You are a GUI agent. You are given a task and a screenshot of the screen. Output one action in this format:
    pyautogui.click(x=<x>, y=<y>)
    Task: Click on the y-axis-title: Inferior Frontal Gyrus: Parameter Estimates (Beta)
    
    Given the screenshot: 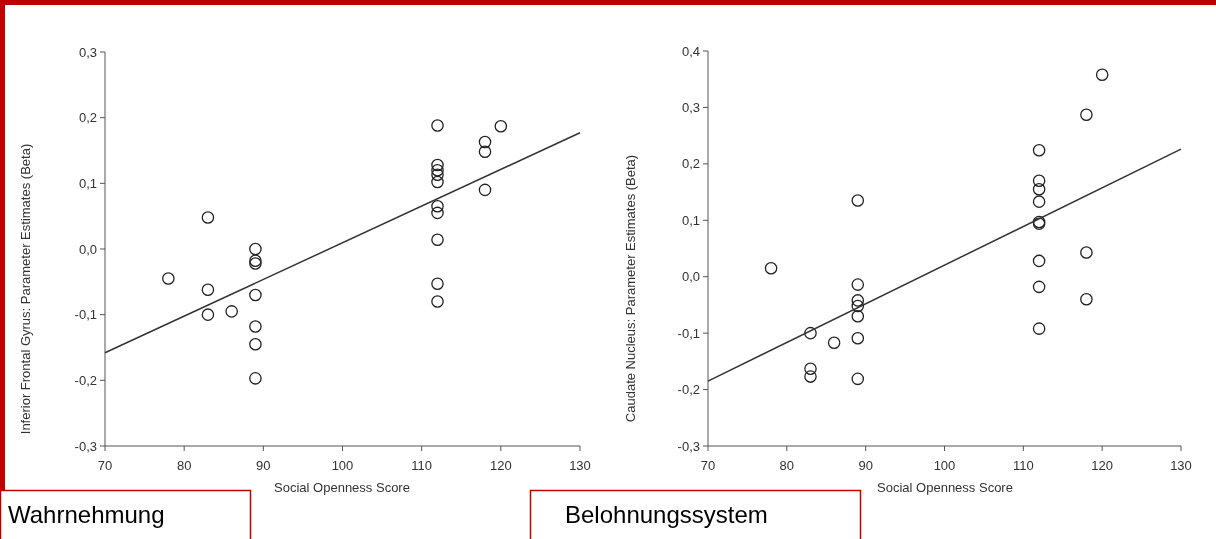 What is the action you would take?
    pyautogui.click(x=25, y=289)
    